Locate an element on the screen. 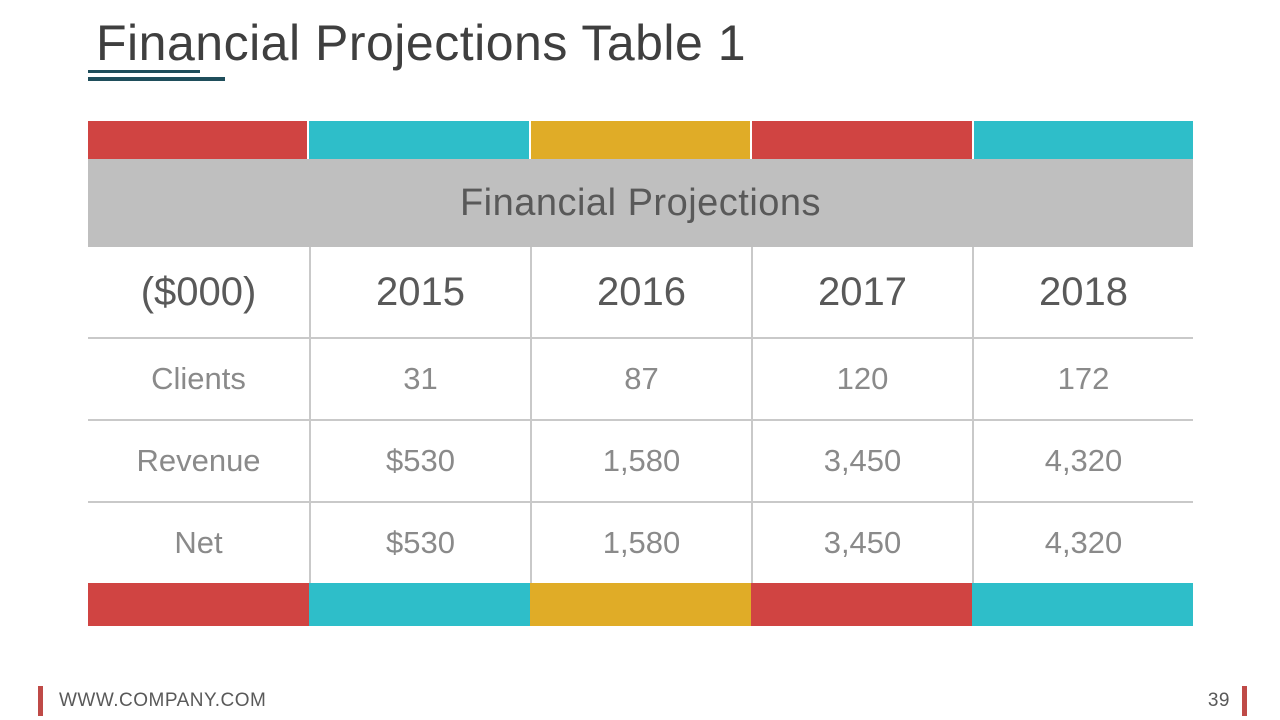 Image resolution: width=1280 pixels, height=720 pixels. row-label: Net is located at coordinates (198, 542).